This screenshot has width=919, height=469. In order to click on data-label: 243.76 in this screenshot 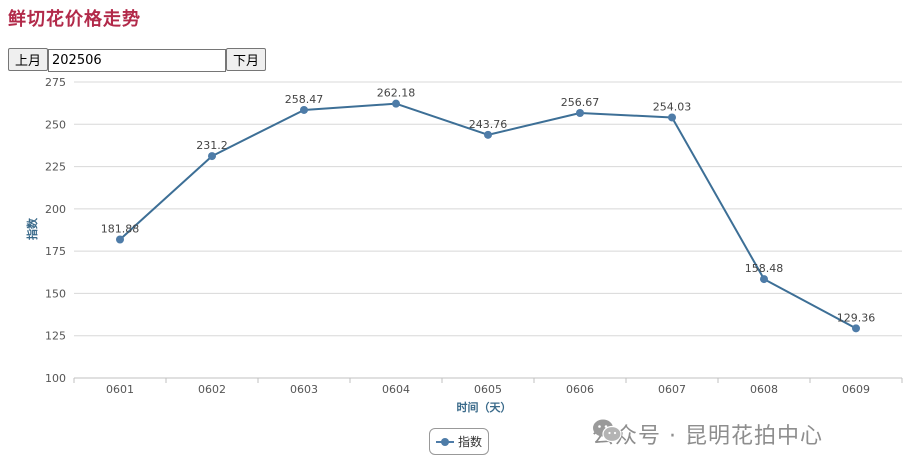, I will do `click(488, 124)`.